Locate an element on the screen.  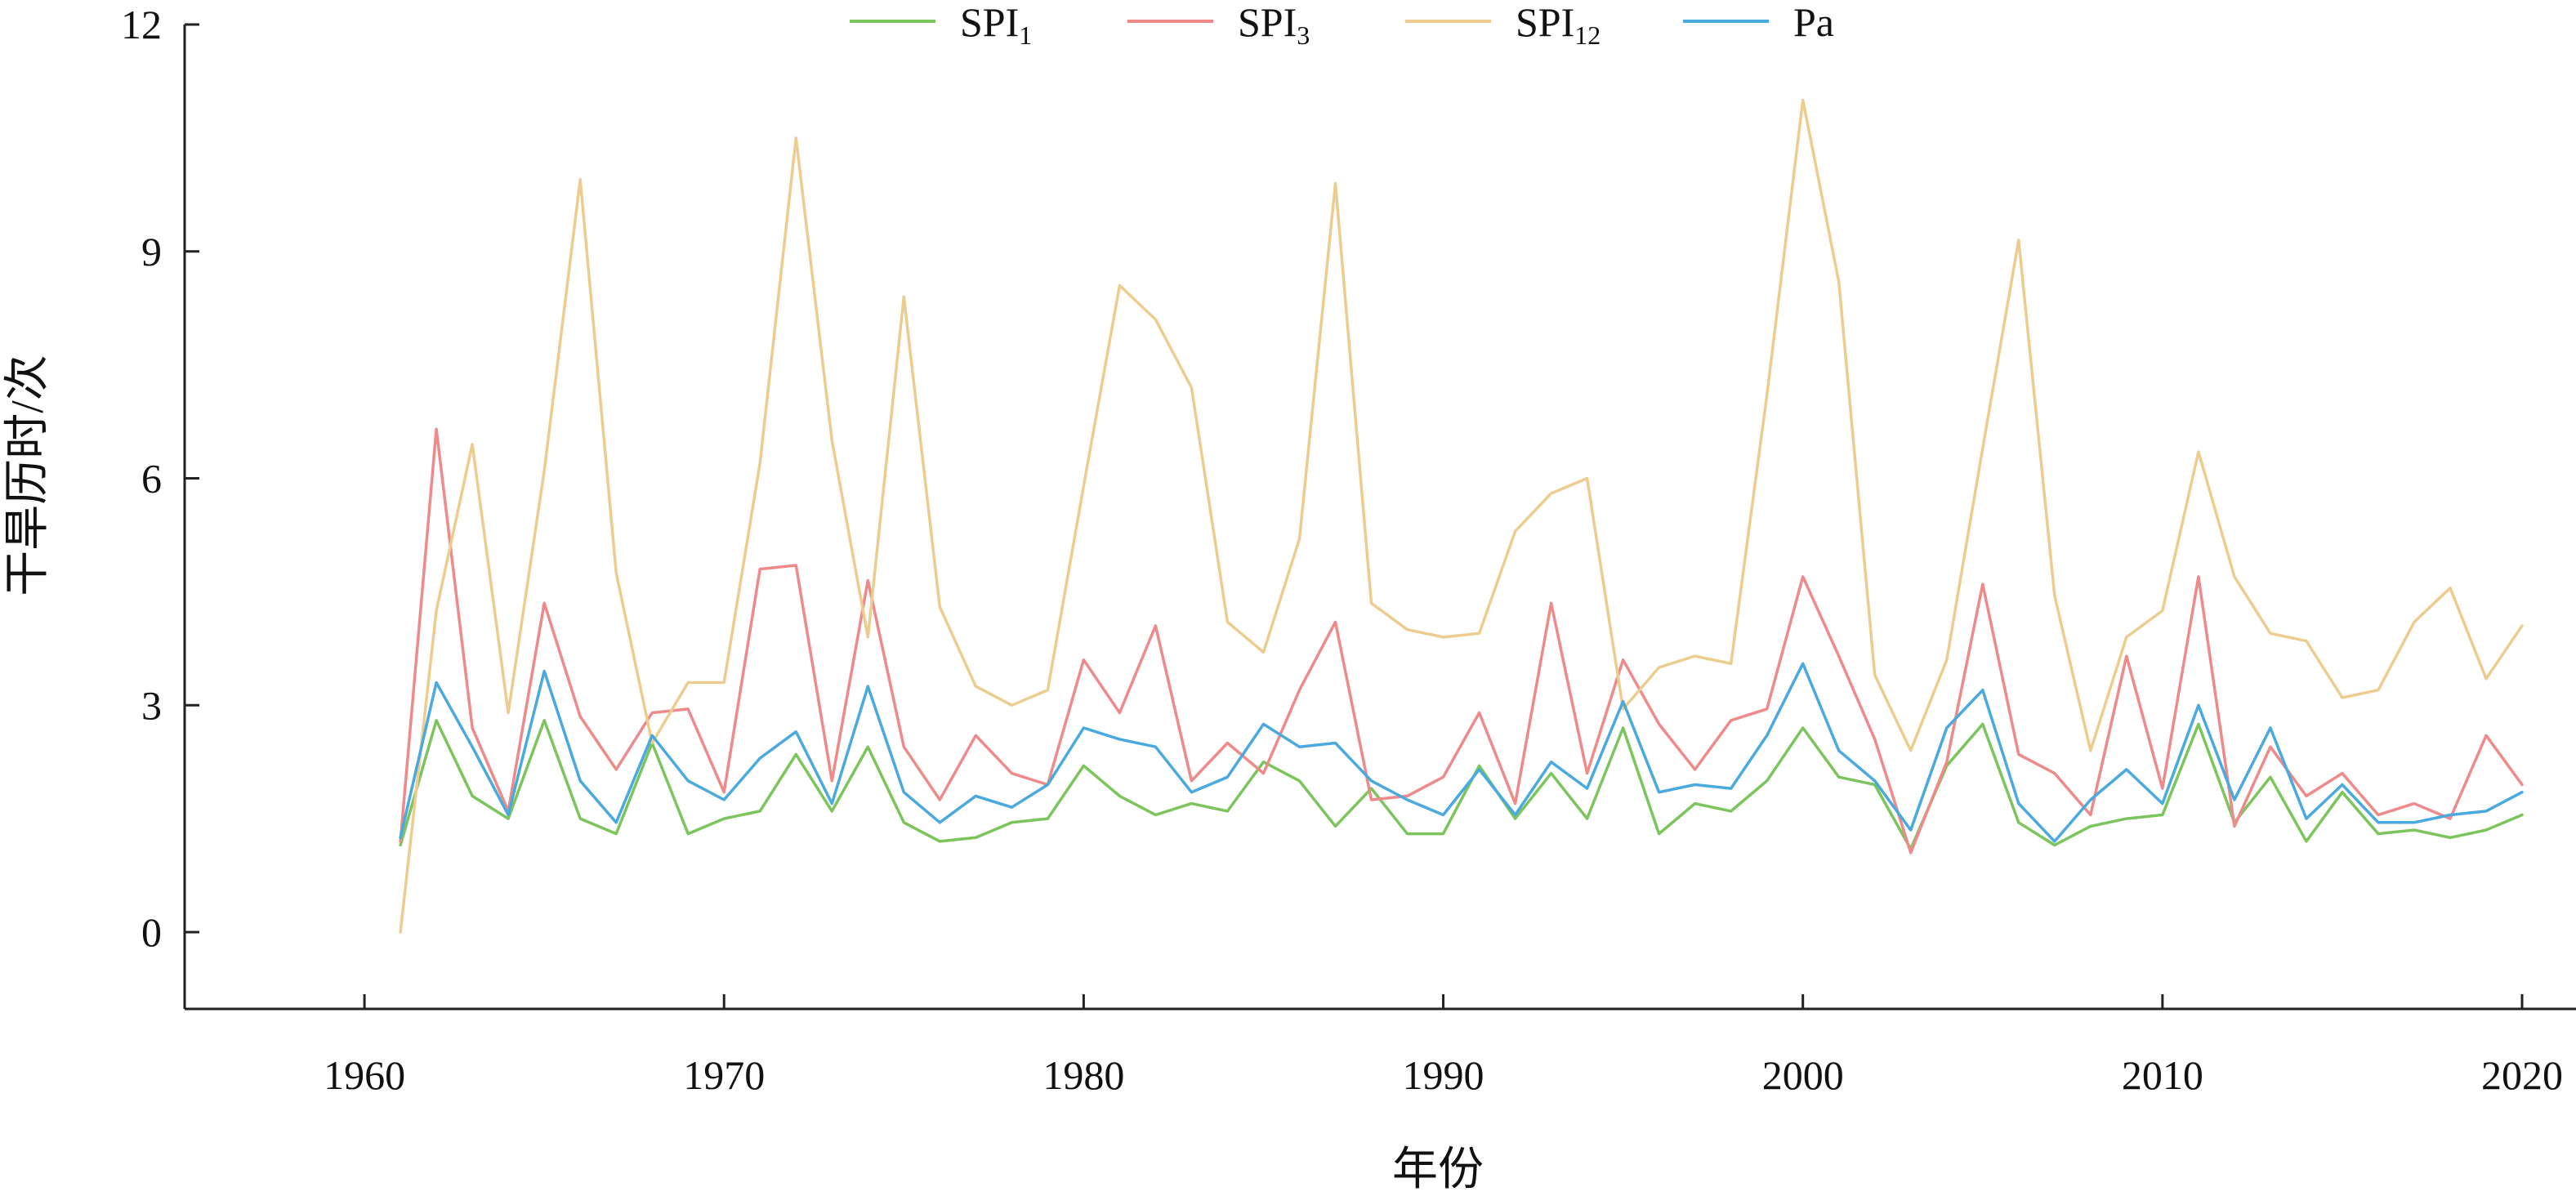
x-axis-title: 年份 is located at coordinates (1438, 1170).